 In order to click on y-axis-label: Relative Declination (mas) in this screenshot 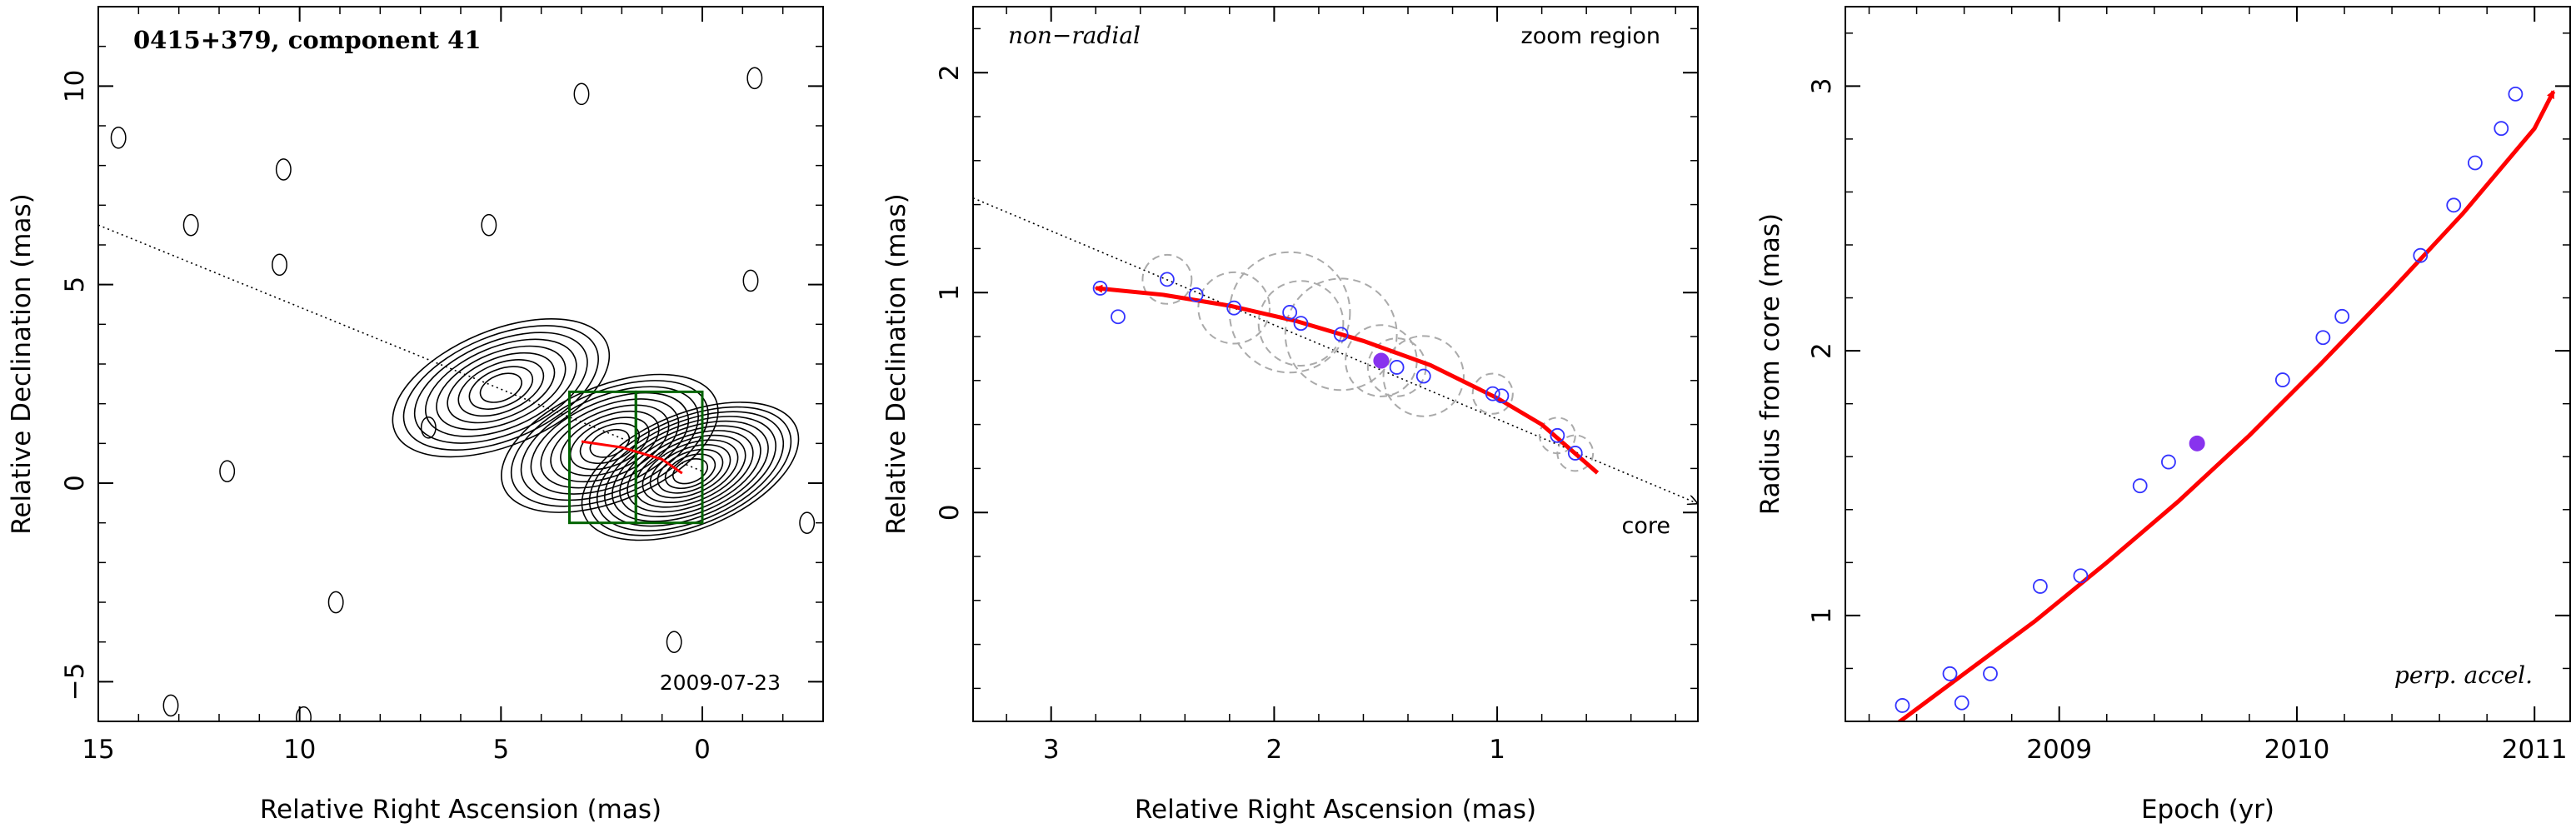, I will do `click(22, 364)`.